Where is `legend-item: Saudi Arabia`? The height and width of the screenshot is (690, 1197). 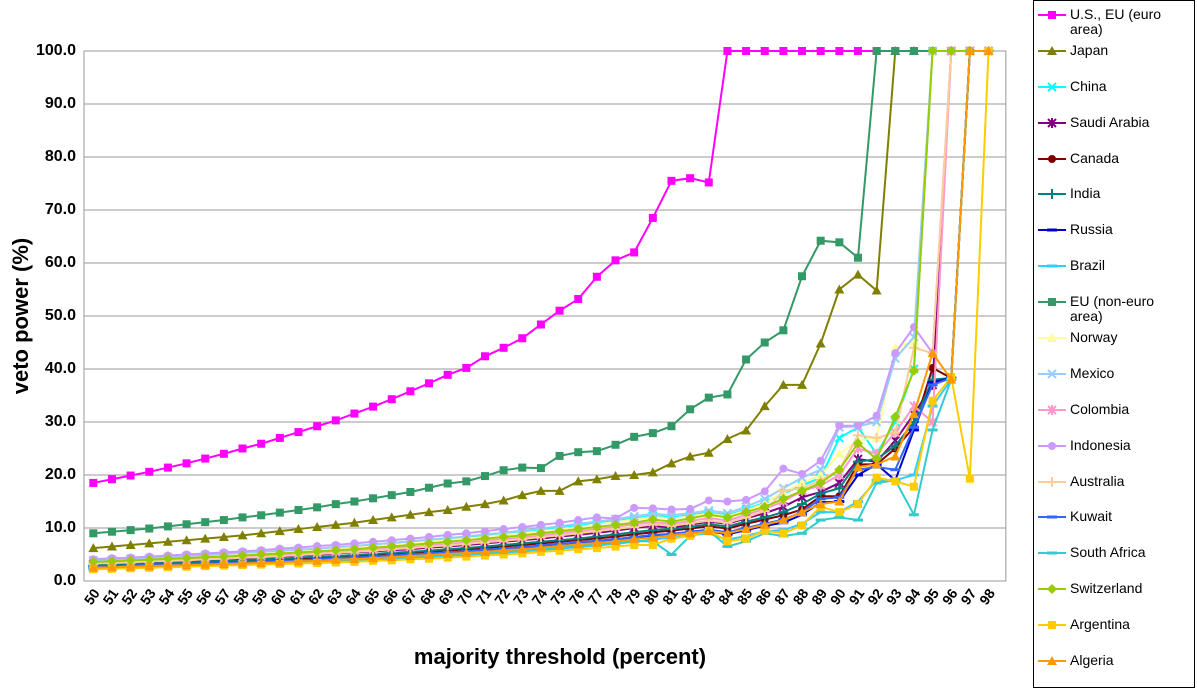
legend-item: Saudi Arabia is located at coordinates (1114, 131).